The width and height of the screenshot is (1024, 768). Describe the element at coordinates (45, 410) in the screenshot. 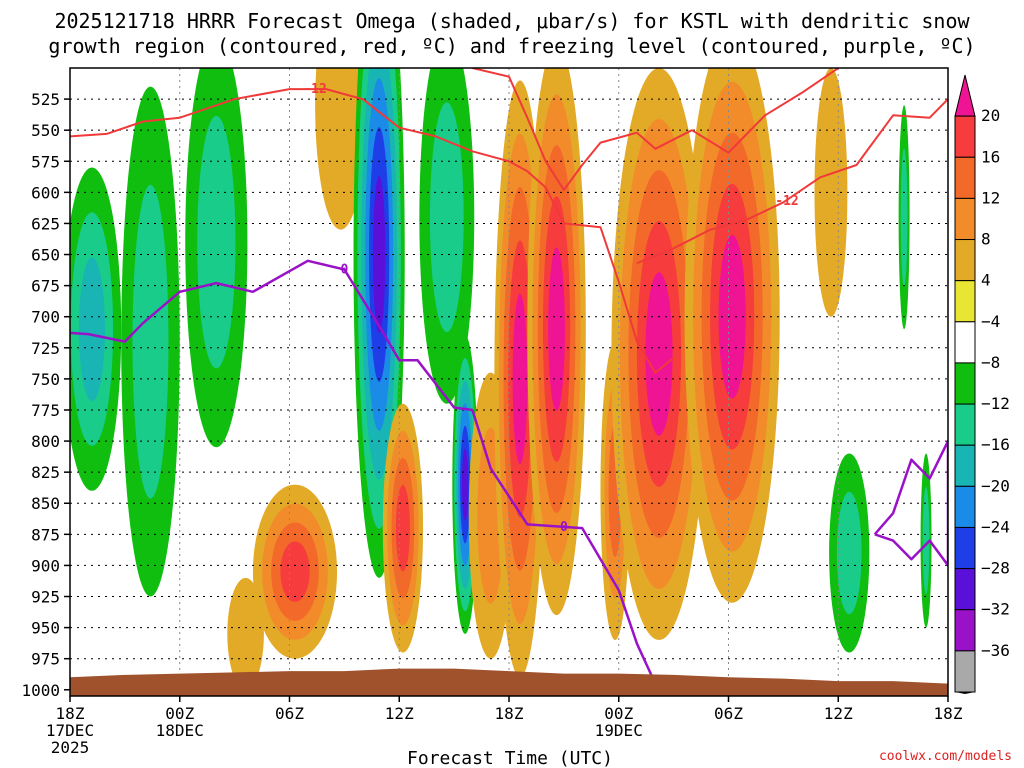

I see `y-tick-label-10: 775` at that location.